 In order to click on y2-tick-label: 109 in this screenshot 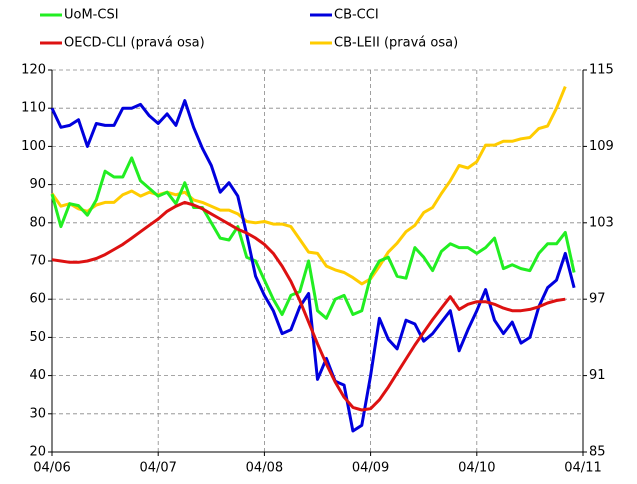, I will do `click(601, 146)`.